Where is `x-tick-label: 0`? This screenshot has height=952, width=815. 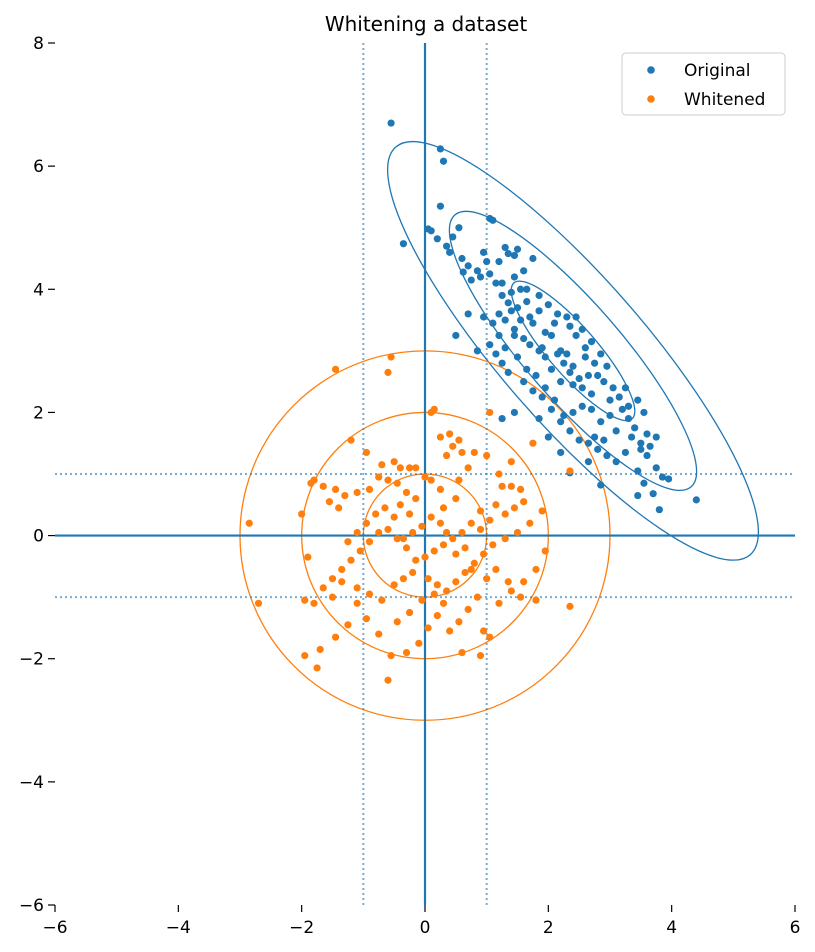
x-tick-label: 0 is located at coordinates (425, 928).